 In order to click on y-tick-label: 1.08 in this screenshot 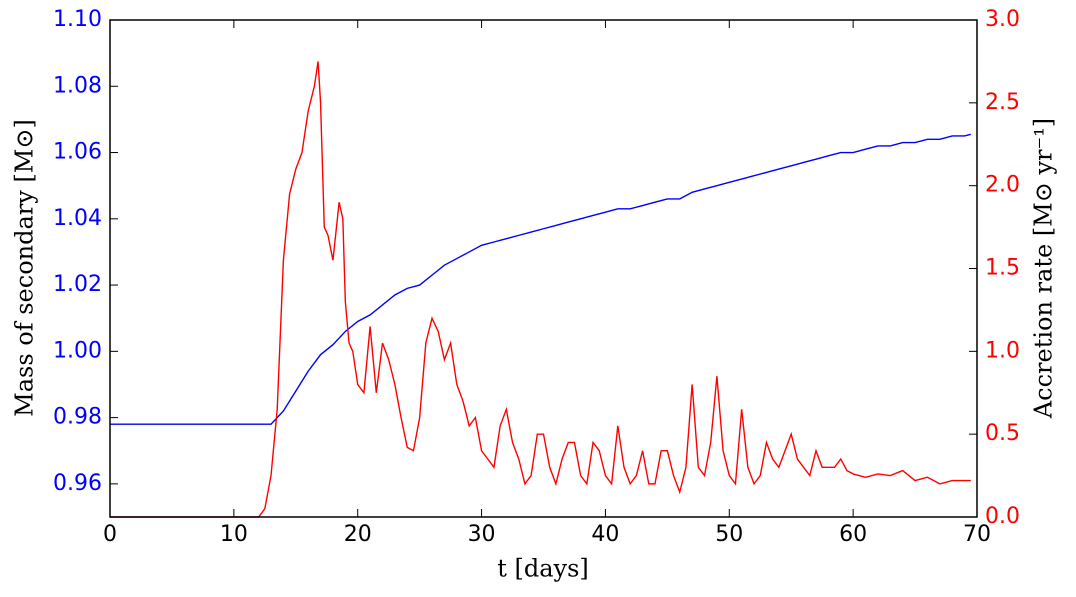, I will do `click(77, 85)`.